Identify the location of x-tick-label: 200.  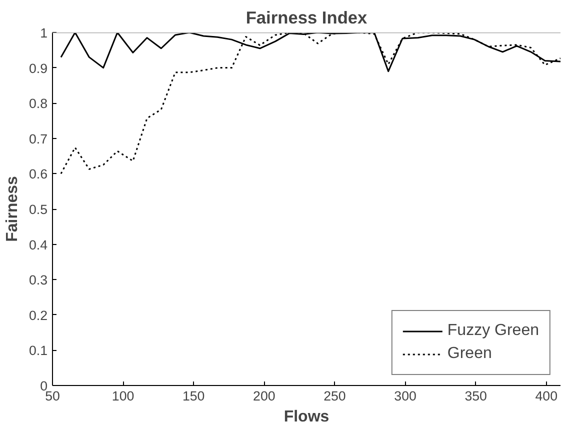
(264, 396).